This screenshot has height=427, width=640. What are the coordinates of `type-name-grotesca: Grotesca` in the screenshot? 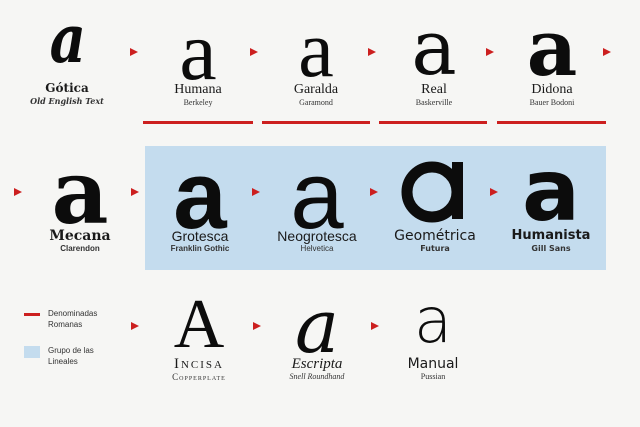 It's located at (200, 236).